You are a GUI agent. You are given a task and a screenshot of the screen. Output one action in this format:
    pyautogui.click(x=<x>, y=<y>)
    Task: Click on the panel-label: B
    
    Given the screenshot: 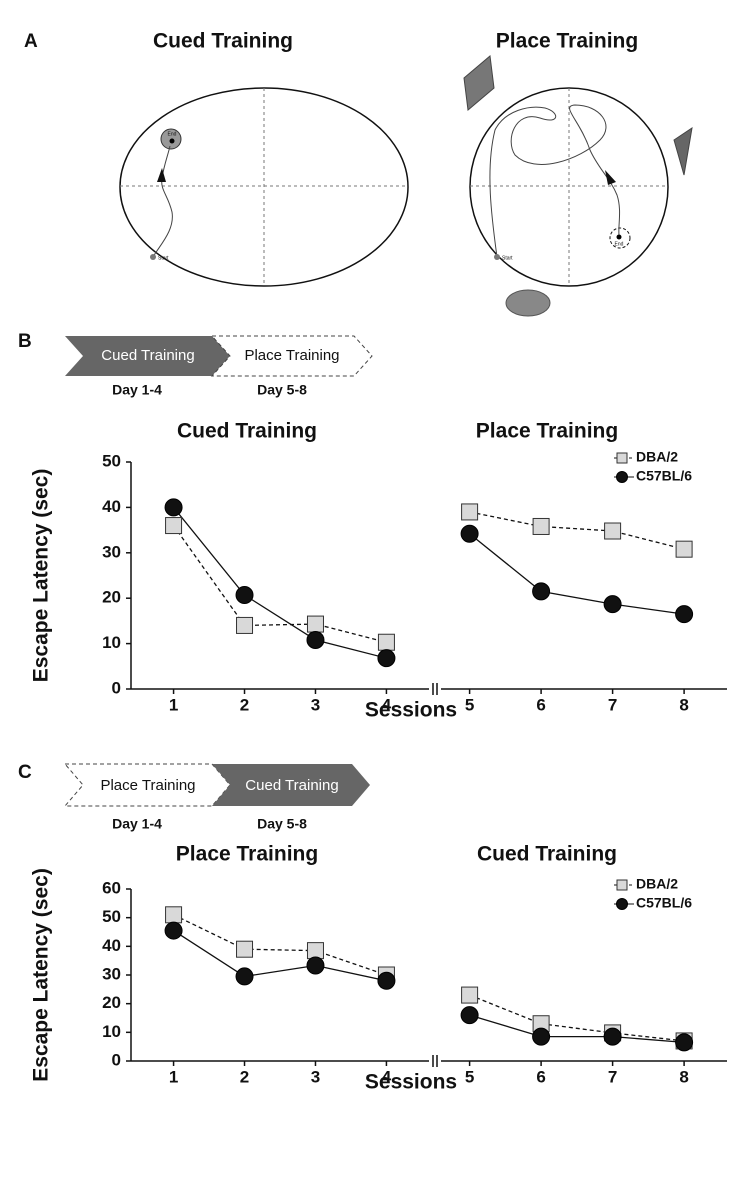 What is the action you would take?
    pyautogui.click(x=25, y=341)
    